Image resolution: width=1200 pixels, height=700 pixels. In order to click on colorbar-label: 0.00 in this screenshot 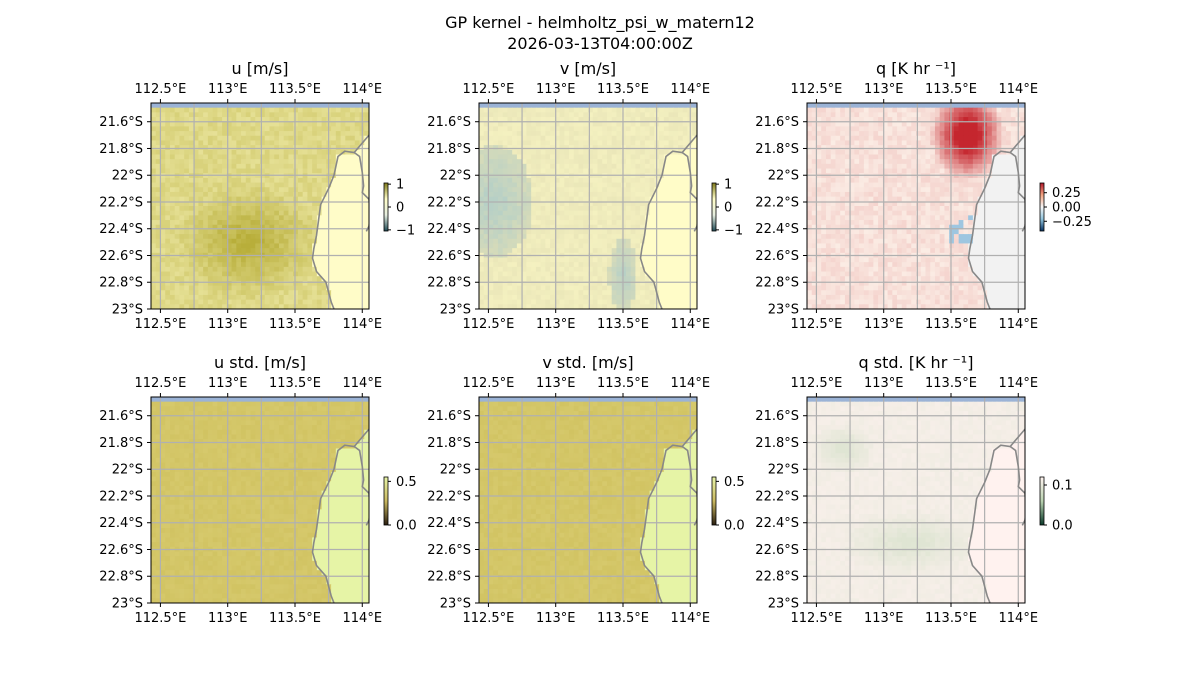, I will do `click(1066, 208)`.